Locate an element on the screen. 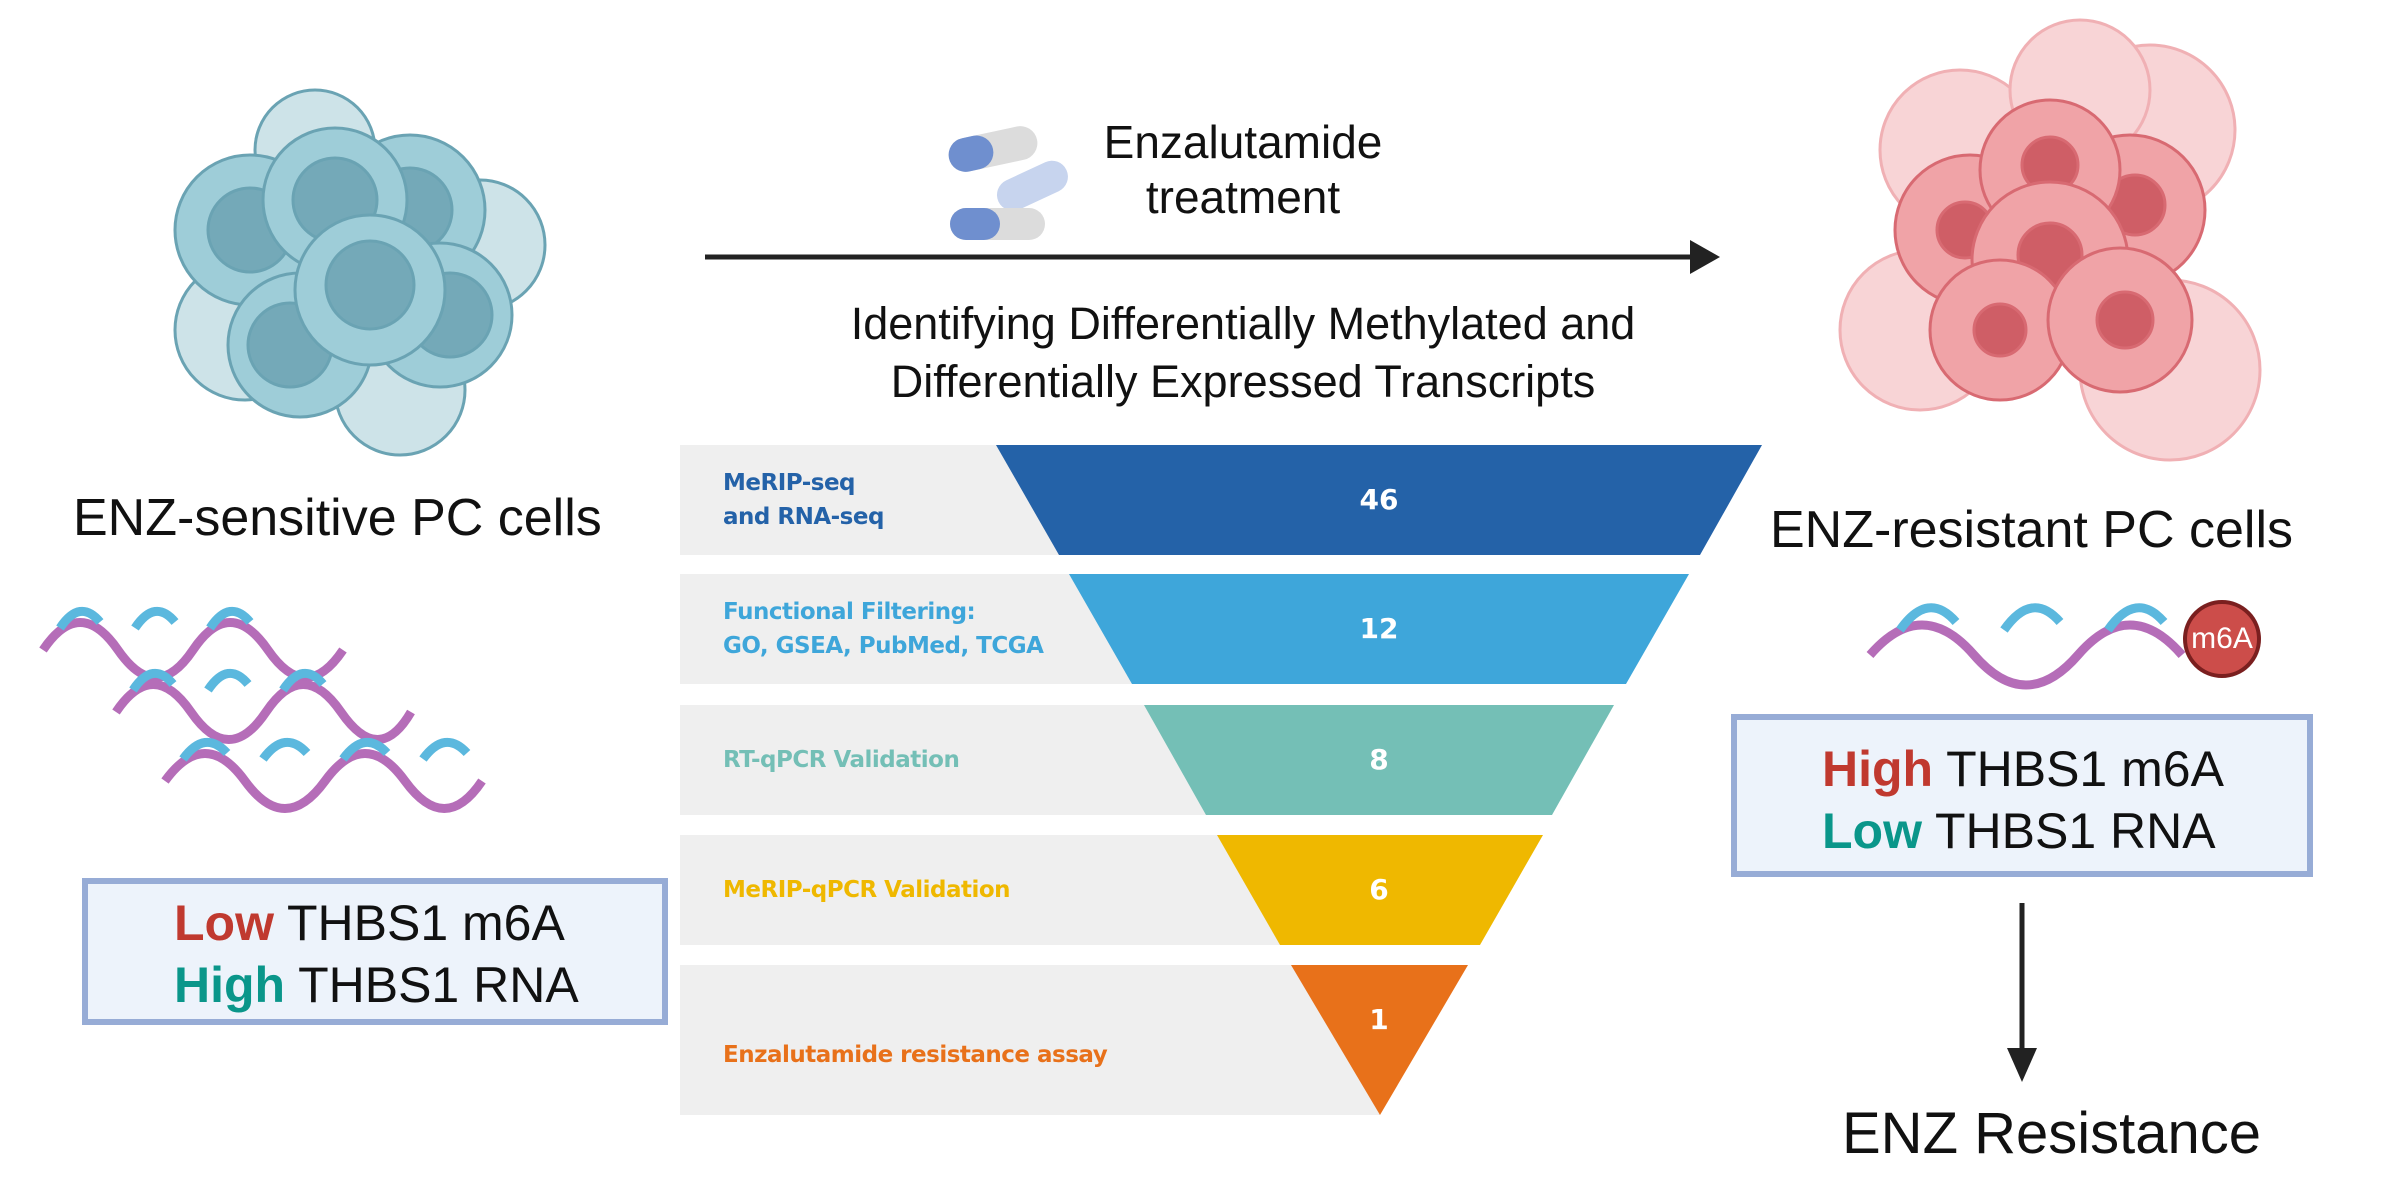  funnel-stage-5-label: Enzalutamide resistance assay is located at coordinates (915, 1055).